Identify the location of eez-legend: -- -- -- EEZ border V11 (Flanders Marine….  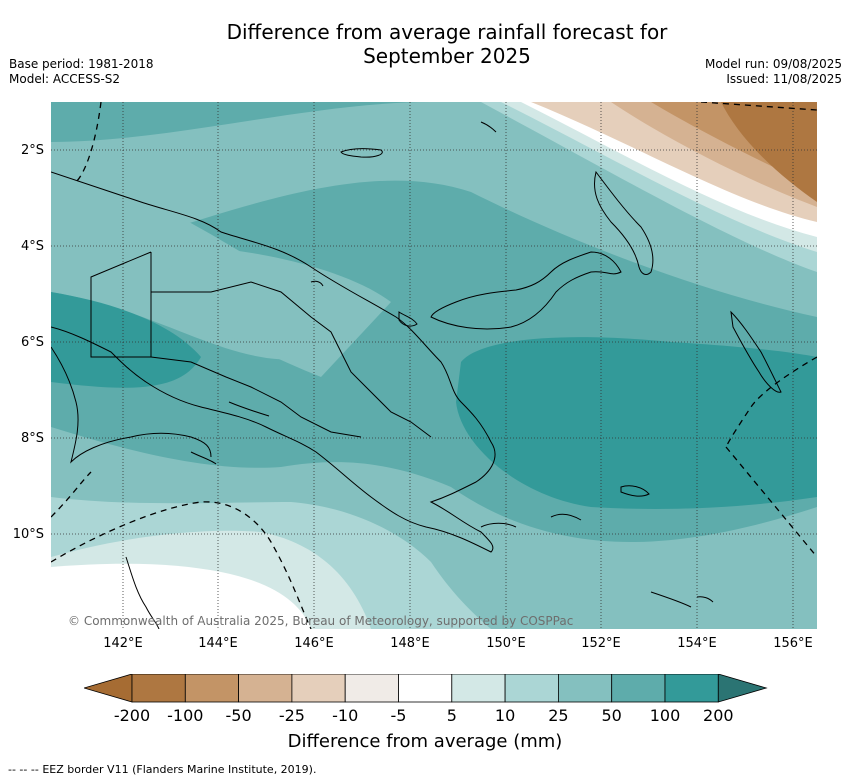
(162, 769).